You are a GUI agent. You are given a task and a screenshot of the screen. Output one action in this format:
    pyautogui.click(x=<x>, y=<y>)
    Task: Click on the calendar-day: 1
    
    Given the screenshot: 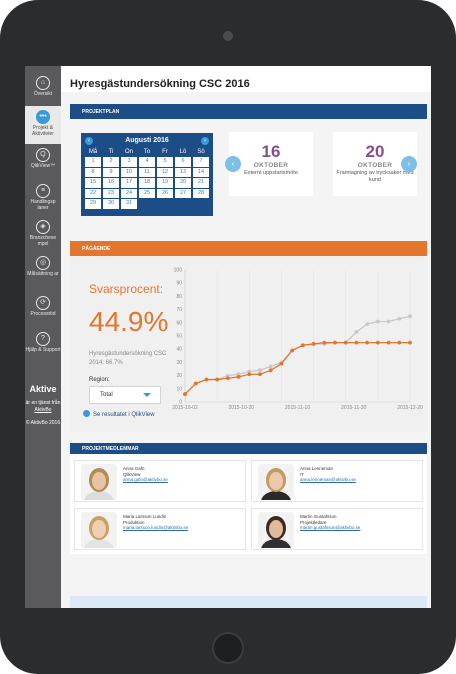 What is the action you would take?
    pyautogui.click(x=93, y=162)
    